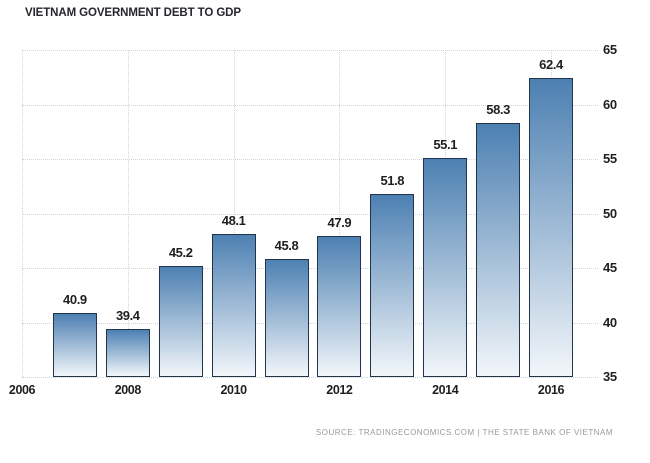  What do you see at coordinates (180, 321) in the screenshot?
I see `bar-2009` at bounding box center [180, 321].